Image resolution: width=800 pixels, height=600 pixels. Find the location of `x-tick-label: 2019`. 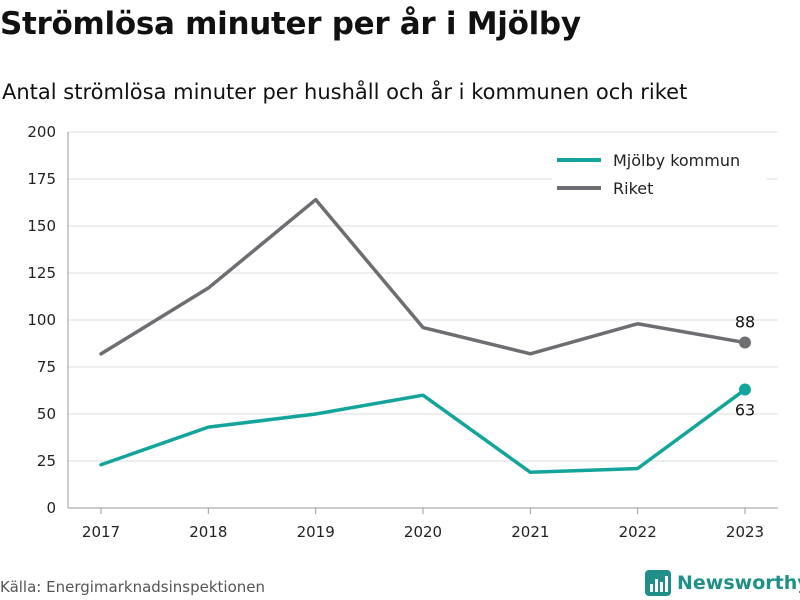

x-tick-label: 2019 is located at coordinates (316, 532).